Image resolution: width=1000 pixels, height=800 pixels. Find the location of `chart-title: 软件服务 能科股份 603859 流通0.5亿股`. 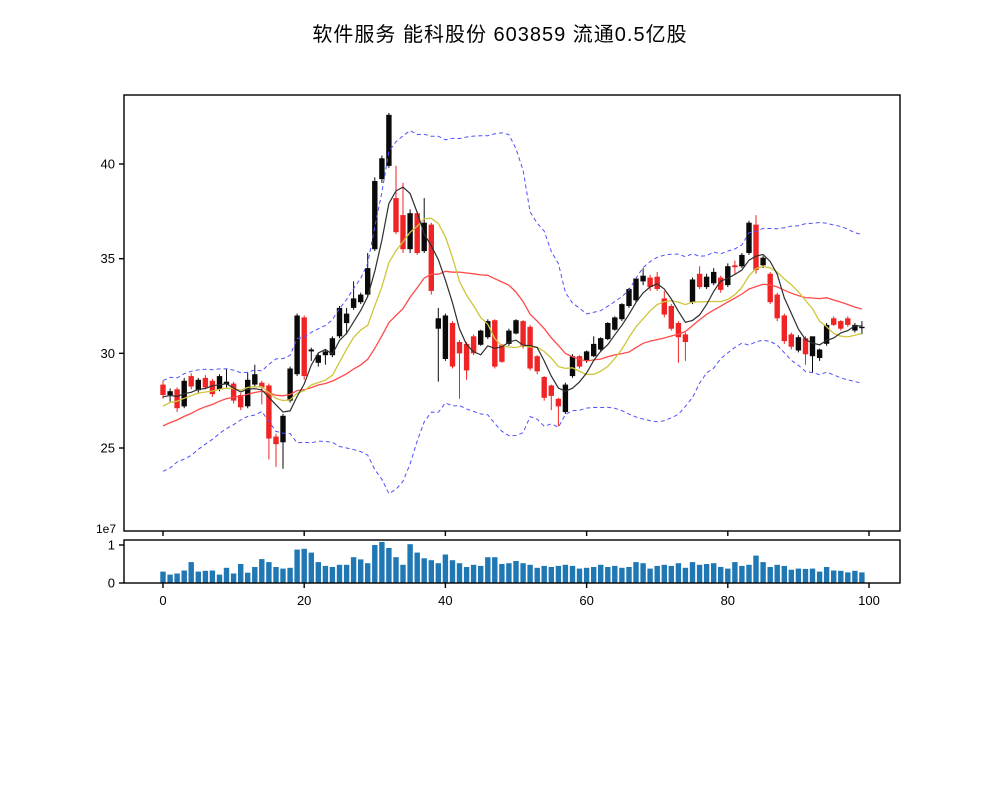

chart-title: 软件服务 能科股份 603859 流通0.5亿股 is located at coordinates (500, 35).